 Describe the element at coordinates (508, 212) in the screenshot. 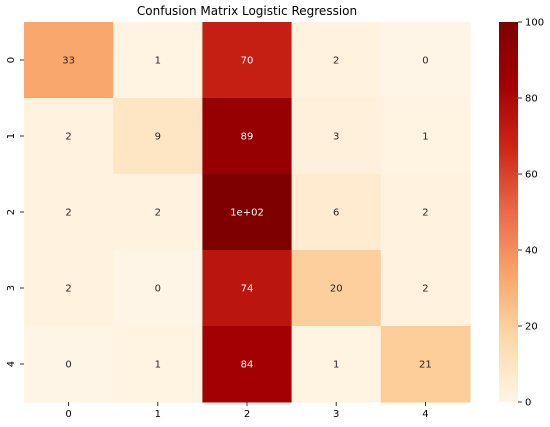

I see `colorbar-scale` at that location.